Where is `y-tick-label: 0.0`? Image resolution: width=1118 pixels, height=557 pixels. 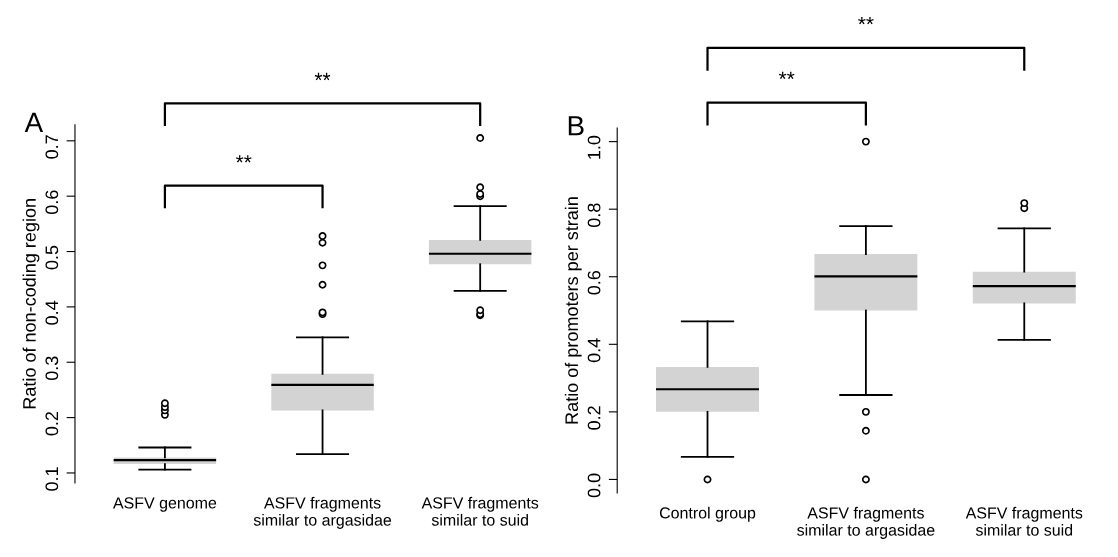 y-tick-label: 0.0 is located at coordinates (594, 485).